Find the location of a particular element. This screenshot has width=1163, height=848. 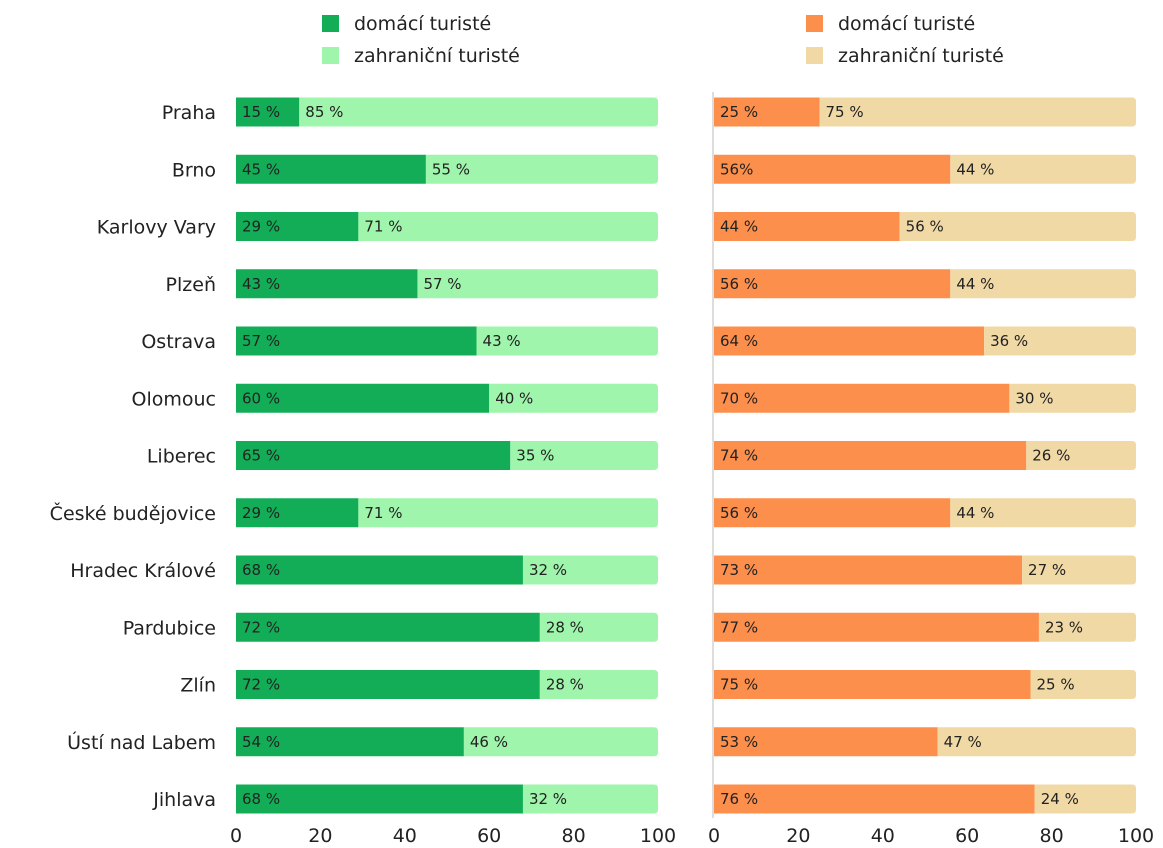

data-label-domestic: 56 % is located at coordinates (739, 513).